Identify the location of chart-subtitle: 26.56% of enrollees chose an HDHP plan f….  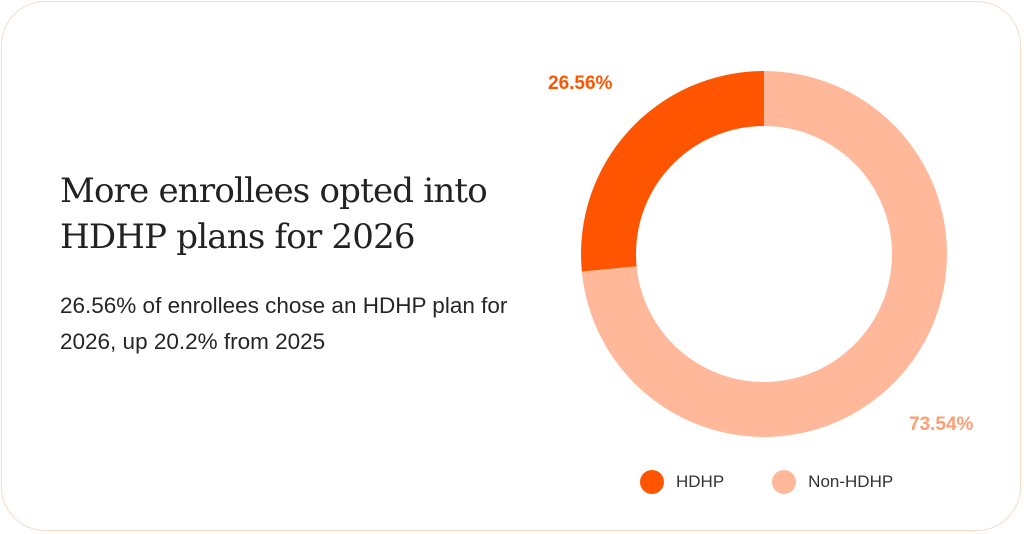
(284, 323).